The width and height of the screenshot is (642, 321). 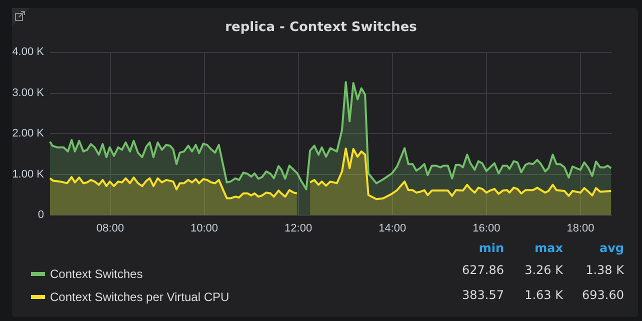 I want to click on y-tick-label: 4.00 K, so click(x=28, y=52).